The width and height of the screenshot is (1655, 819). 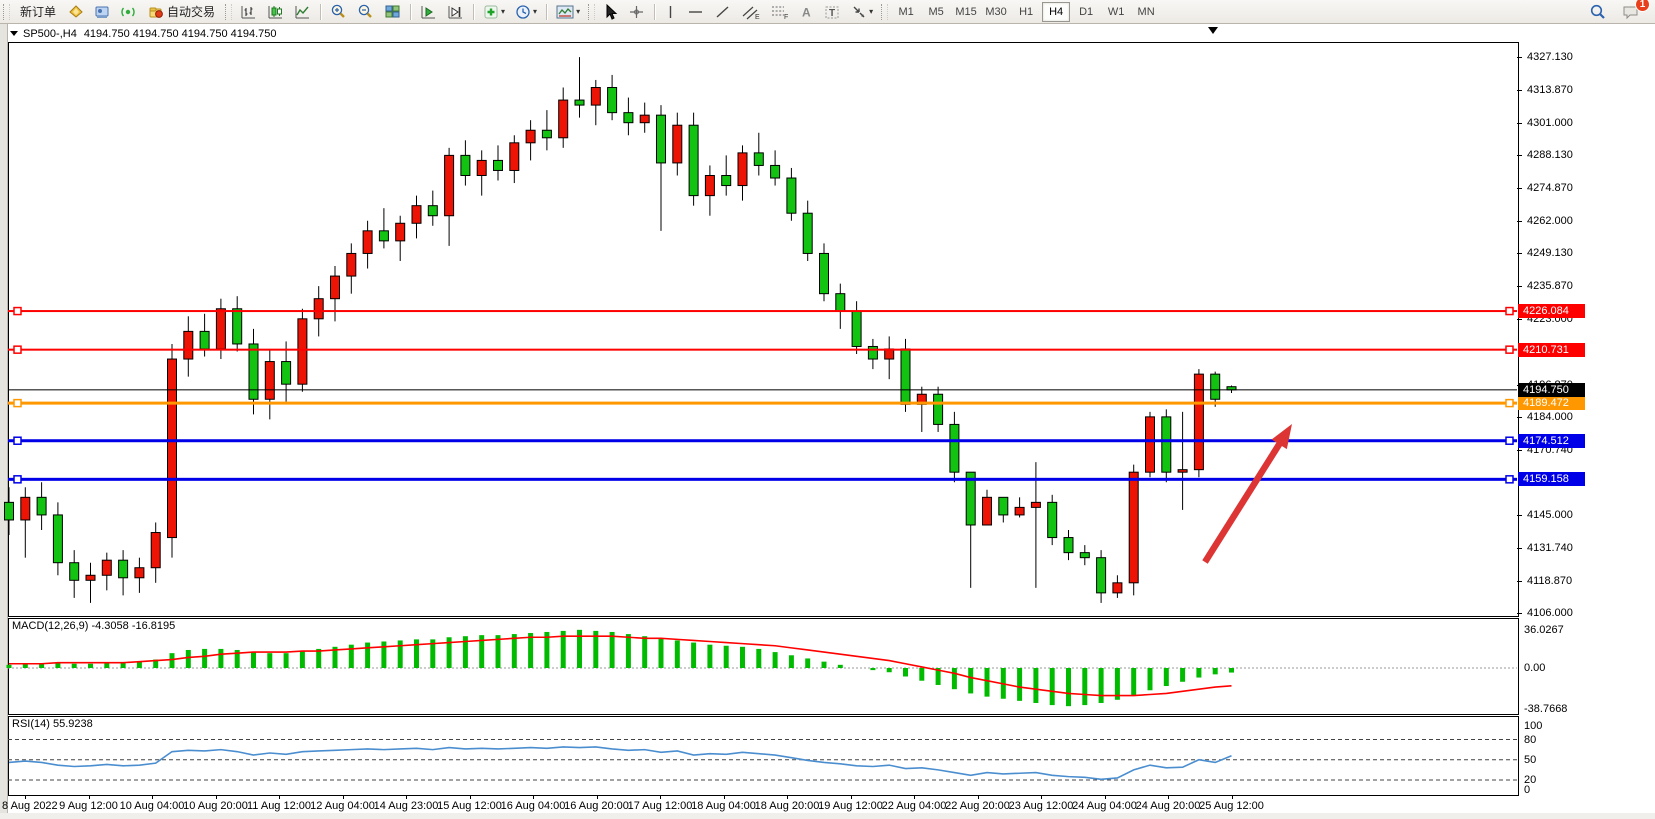 I want to click on fibonacci-tool-icon: F, so click(x=779, y=12).